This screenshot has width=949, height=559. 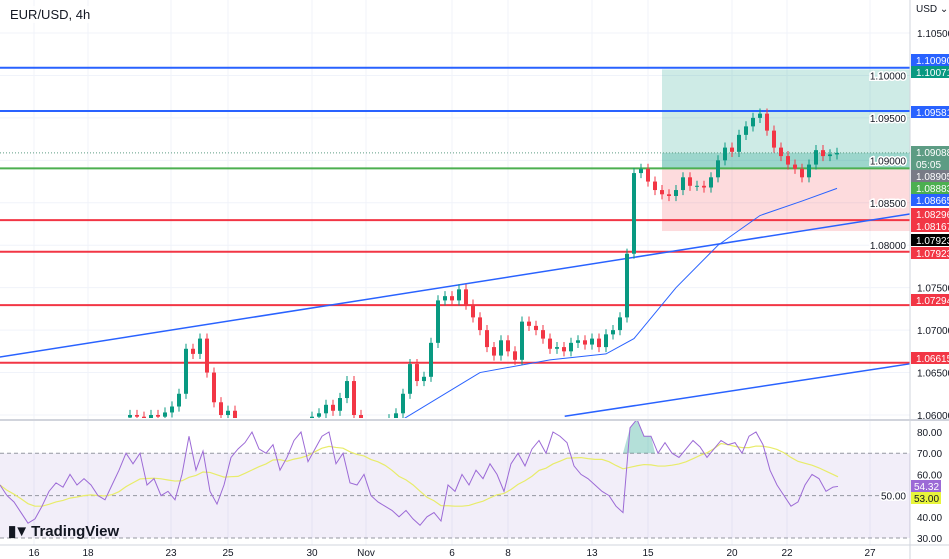 What do you see at coordinates (932, 153) in the screenshot?
I see `price-label-text: 1.09088` at bounding box center [932, 153].